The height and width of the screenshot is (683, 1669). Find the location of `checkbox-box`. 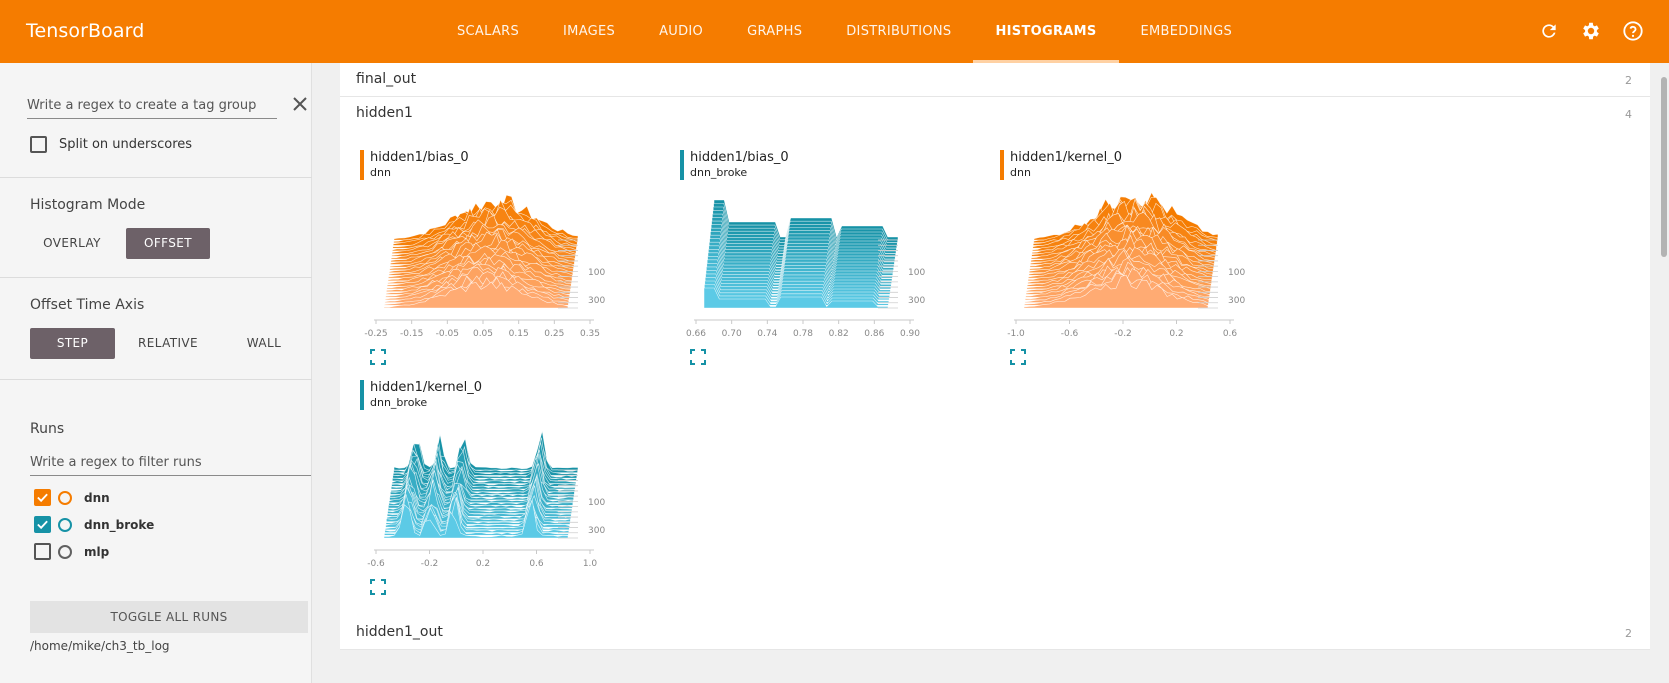

checkbox-box is located at coordinates (38, 144).